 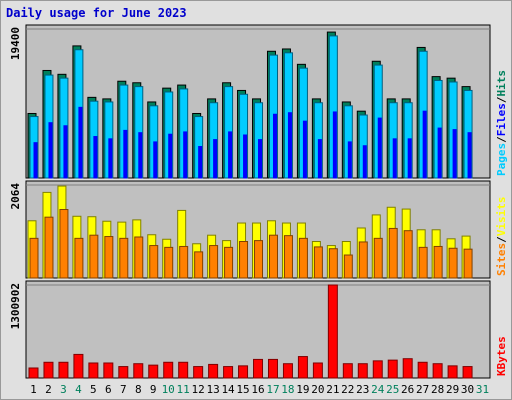 I want to click on x-tick-label: 17, so click(x=272, y=389).